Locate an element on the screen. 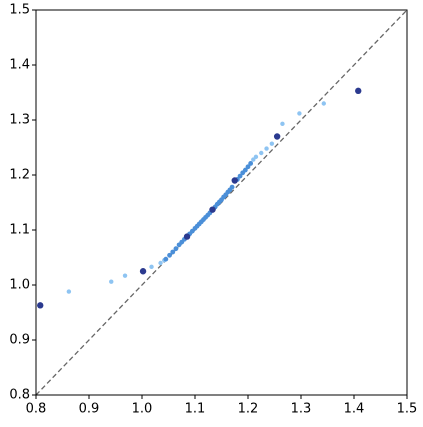 The image size is (423, 427). x-tick-label: 1.4 is located at coordinates (354, 409).